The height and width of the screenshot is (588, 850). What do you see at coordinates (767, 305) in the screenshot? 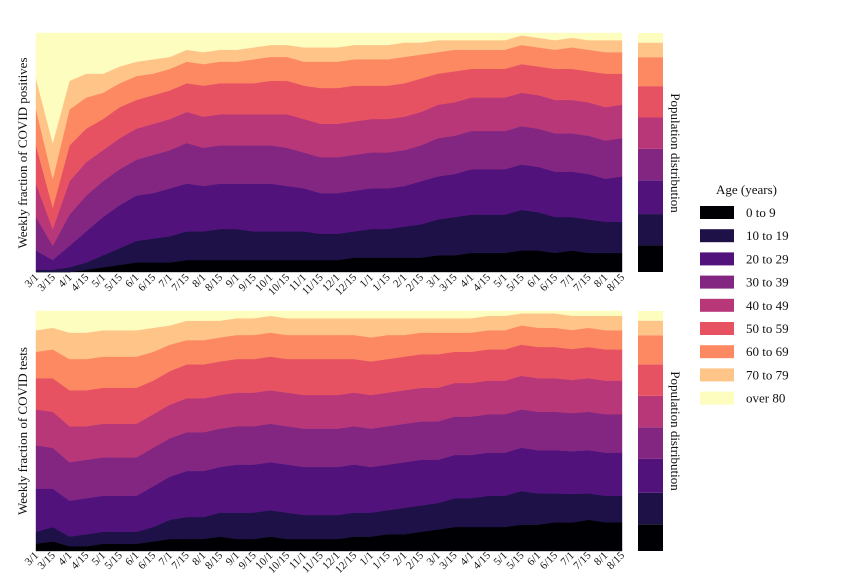
I see `legend-label: 40 to 49` at bounding box center [767, 305].